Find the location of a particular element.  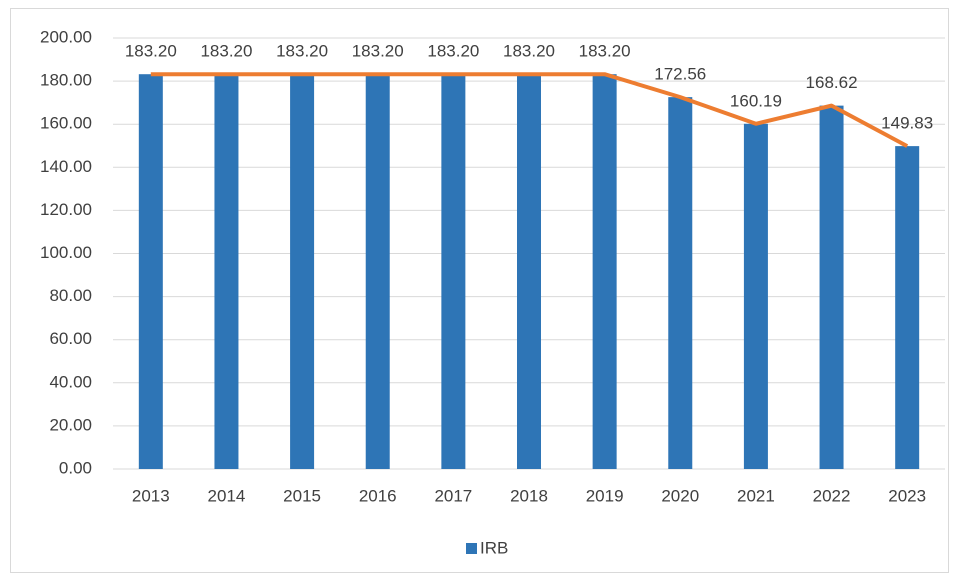

legend-swatch is located at coordinates (471, 548).